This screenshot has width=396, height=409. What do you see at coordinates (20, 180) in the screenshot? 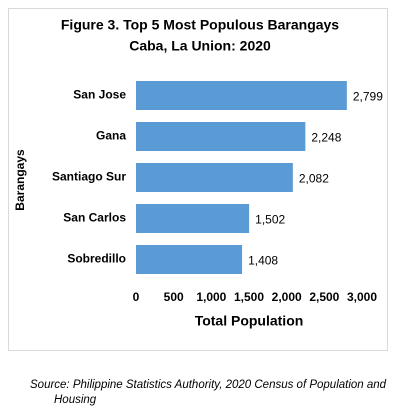
I see `y-axis-title: Barangays` at bounding box center [20, 180].